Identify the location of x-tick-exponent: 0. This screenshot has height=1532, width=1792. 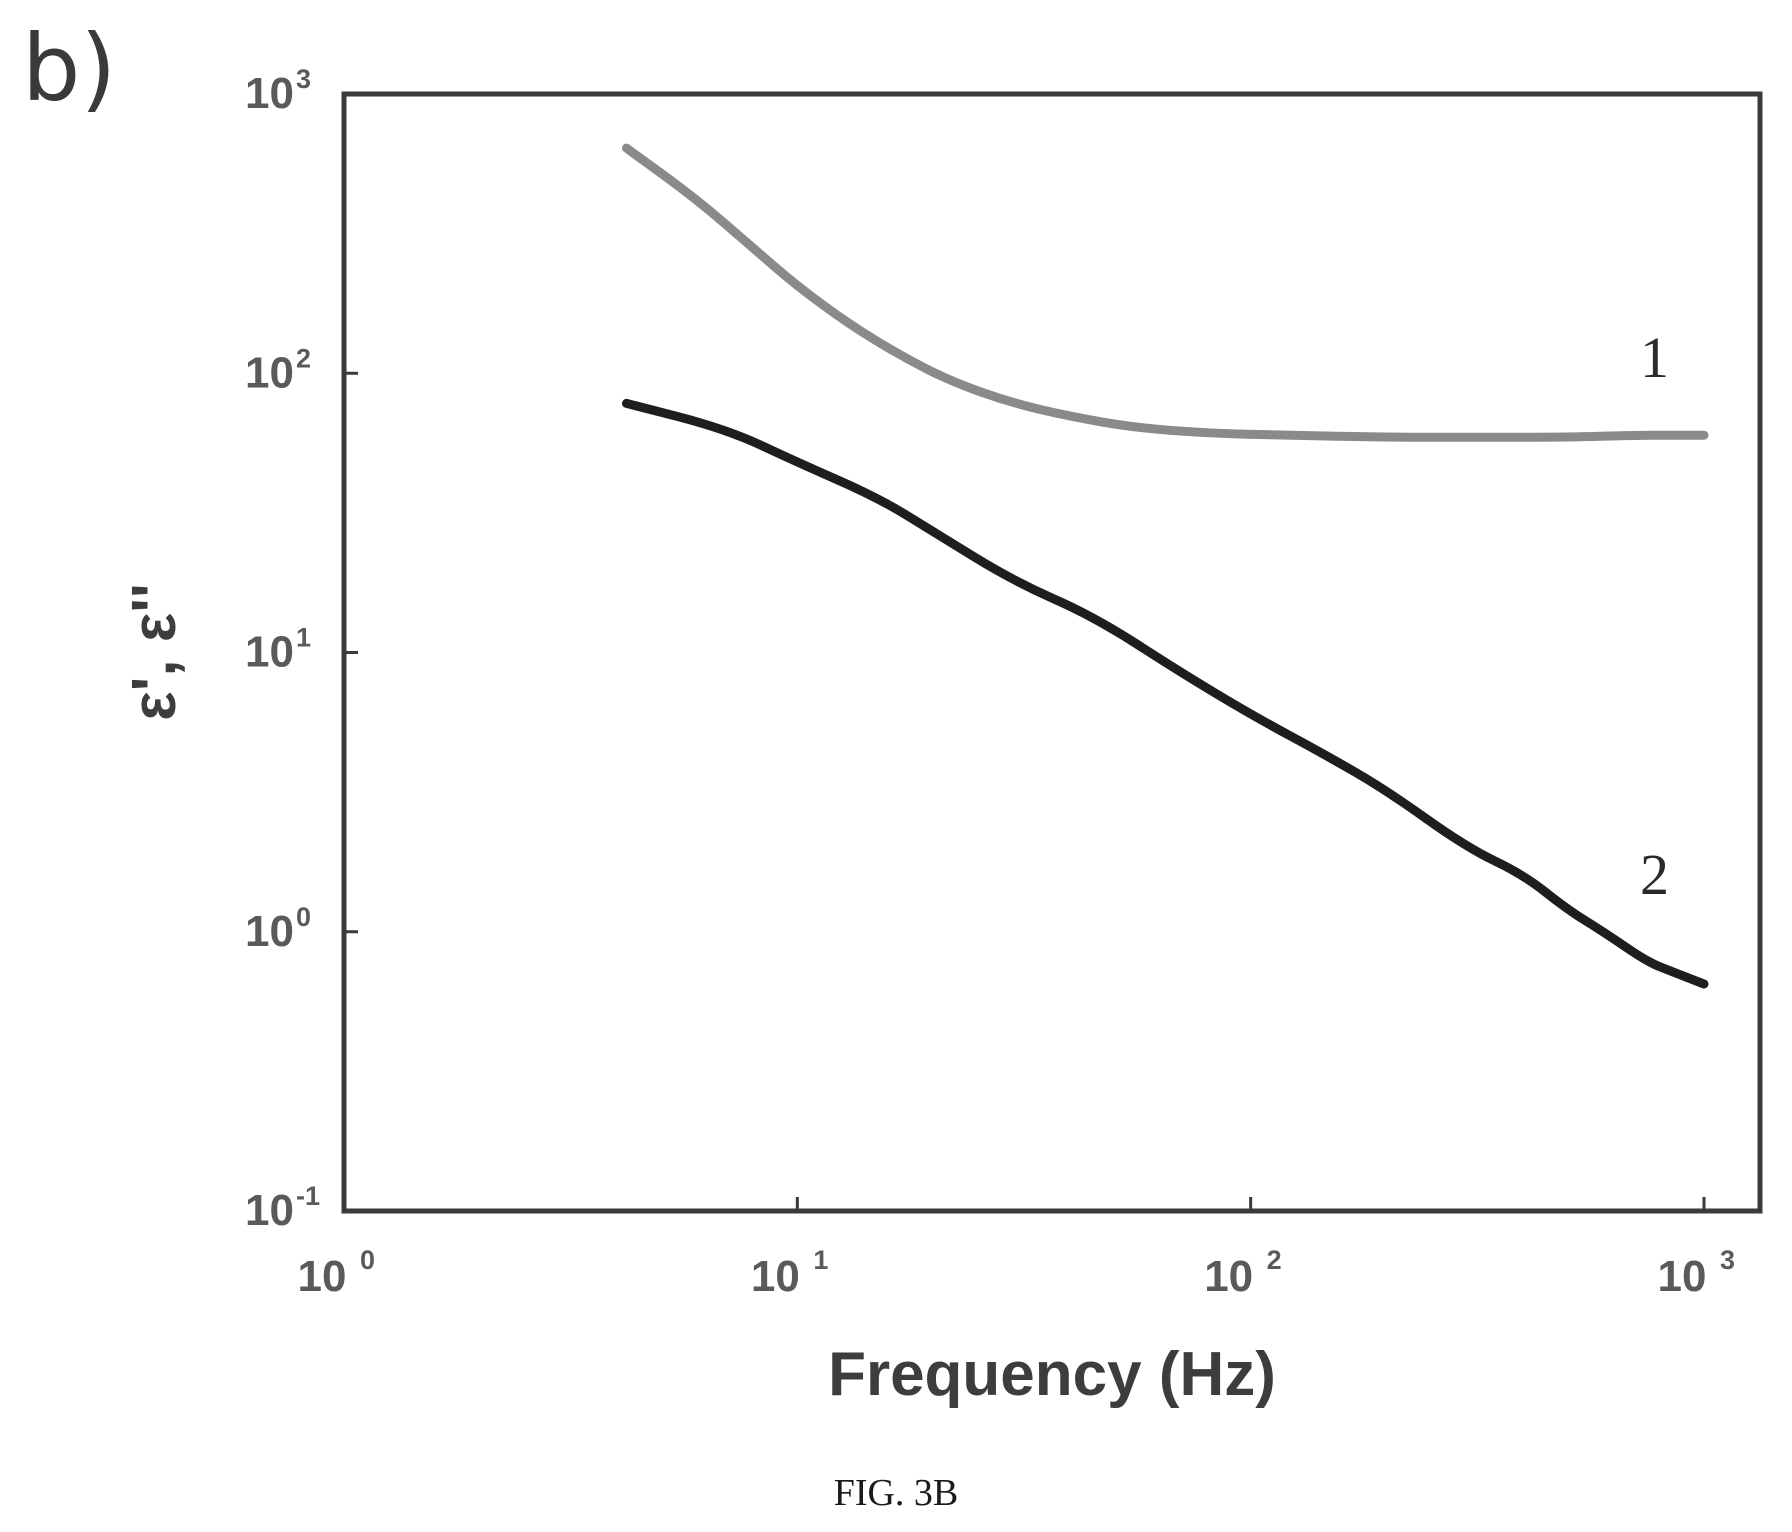
(367, 1260).